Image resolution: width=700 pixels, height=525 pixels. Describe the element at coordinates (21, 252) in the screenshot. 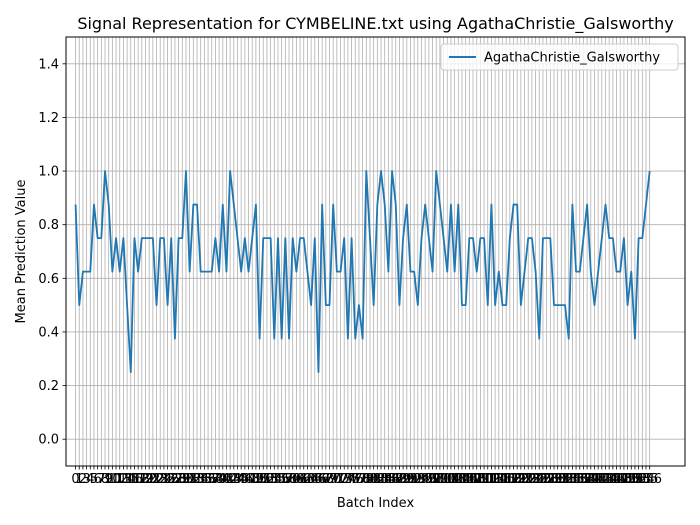

I see `y-axis-title: Mean Prediction Value` at that location.